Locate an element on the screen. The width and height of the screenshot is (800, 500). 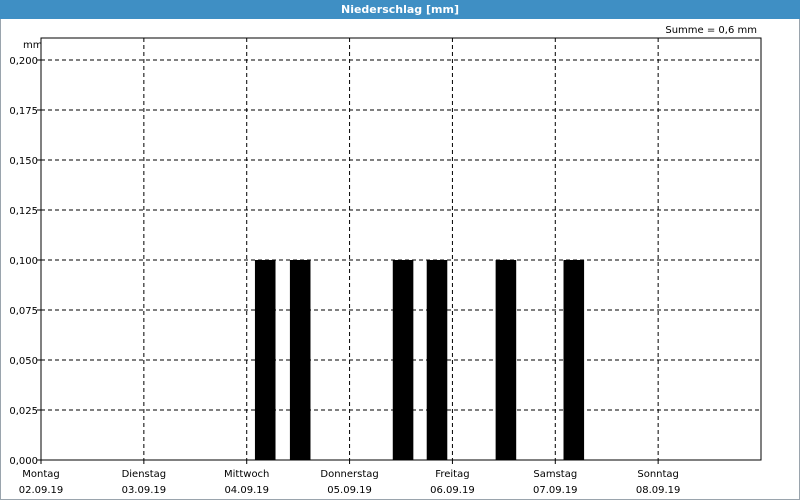
y-tick-label: 0,025 is located at coordinates (23, 411).